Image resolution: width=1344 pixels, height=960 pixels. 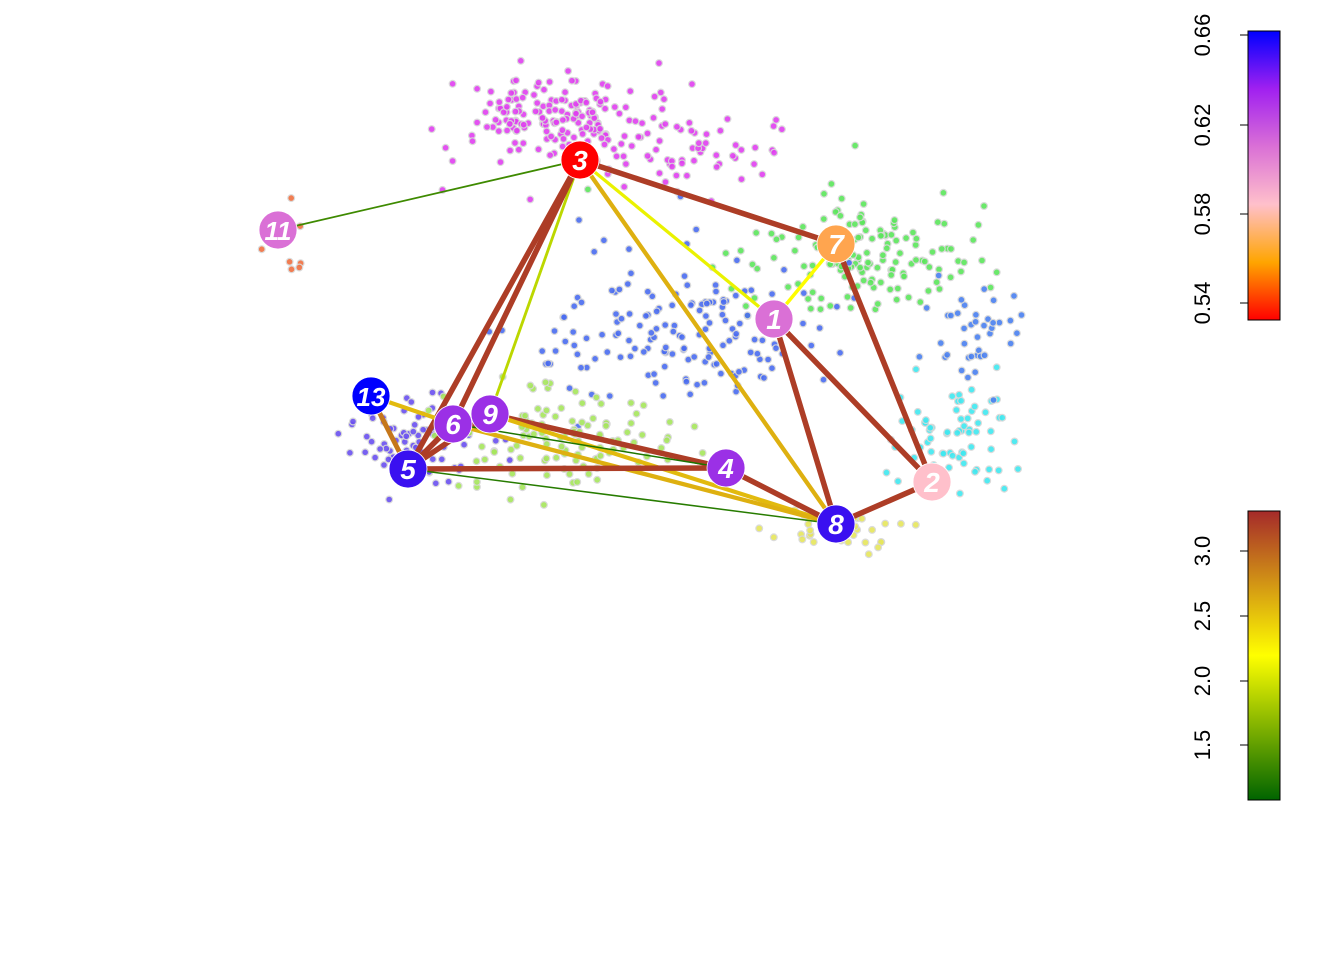 I want to click on node-1: 1, so click(x=774, y=319).